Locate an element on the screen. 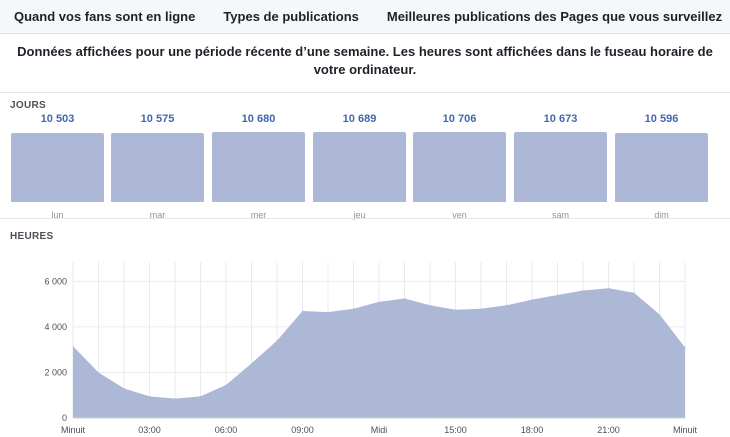  day-column: 10 503 lun is located at coordinates (57, 166).